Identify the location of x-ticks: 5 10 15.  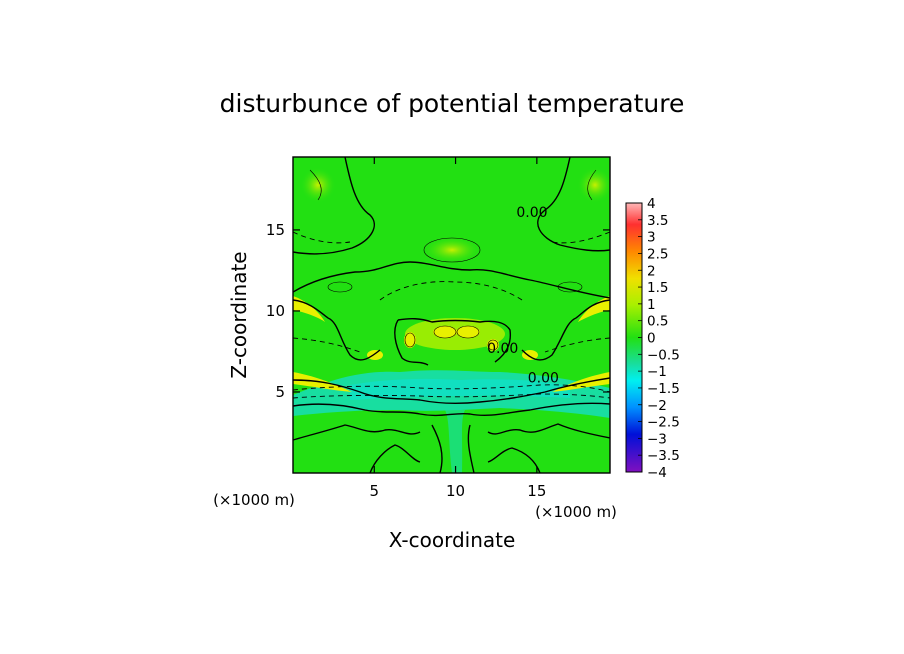
(458, 328).